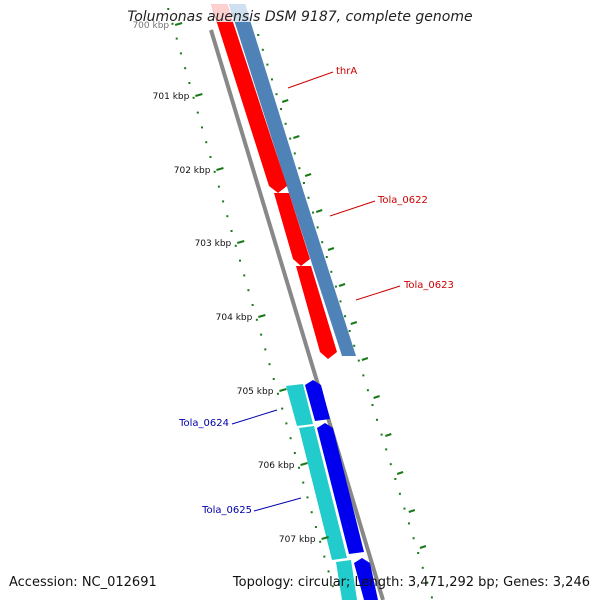 The image size is (600, 600). Describe the element at coordinates (402, 200) in the screenshot. I see `gene-label-Tola_0622: Tola_0622` at that location.